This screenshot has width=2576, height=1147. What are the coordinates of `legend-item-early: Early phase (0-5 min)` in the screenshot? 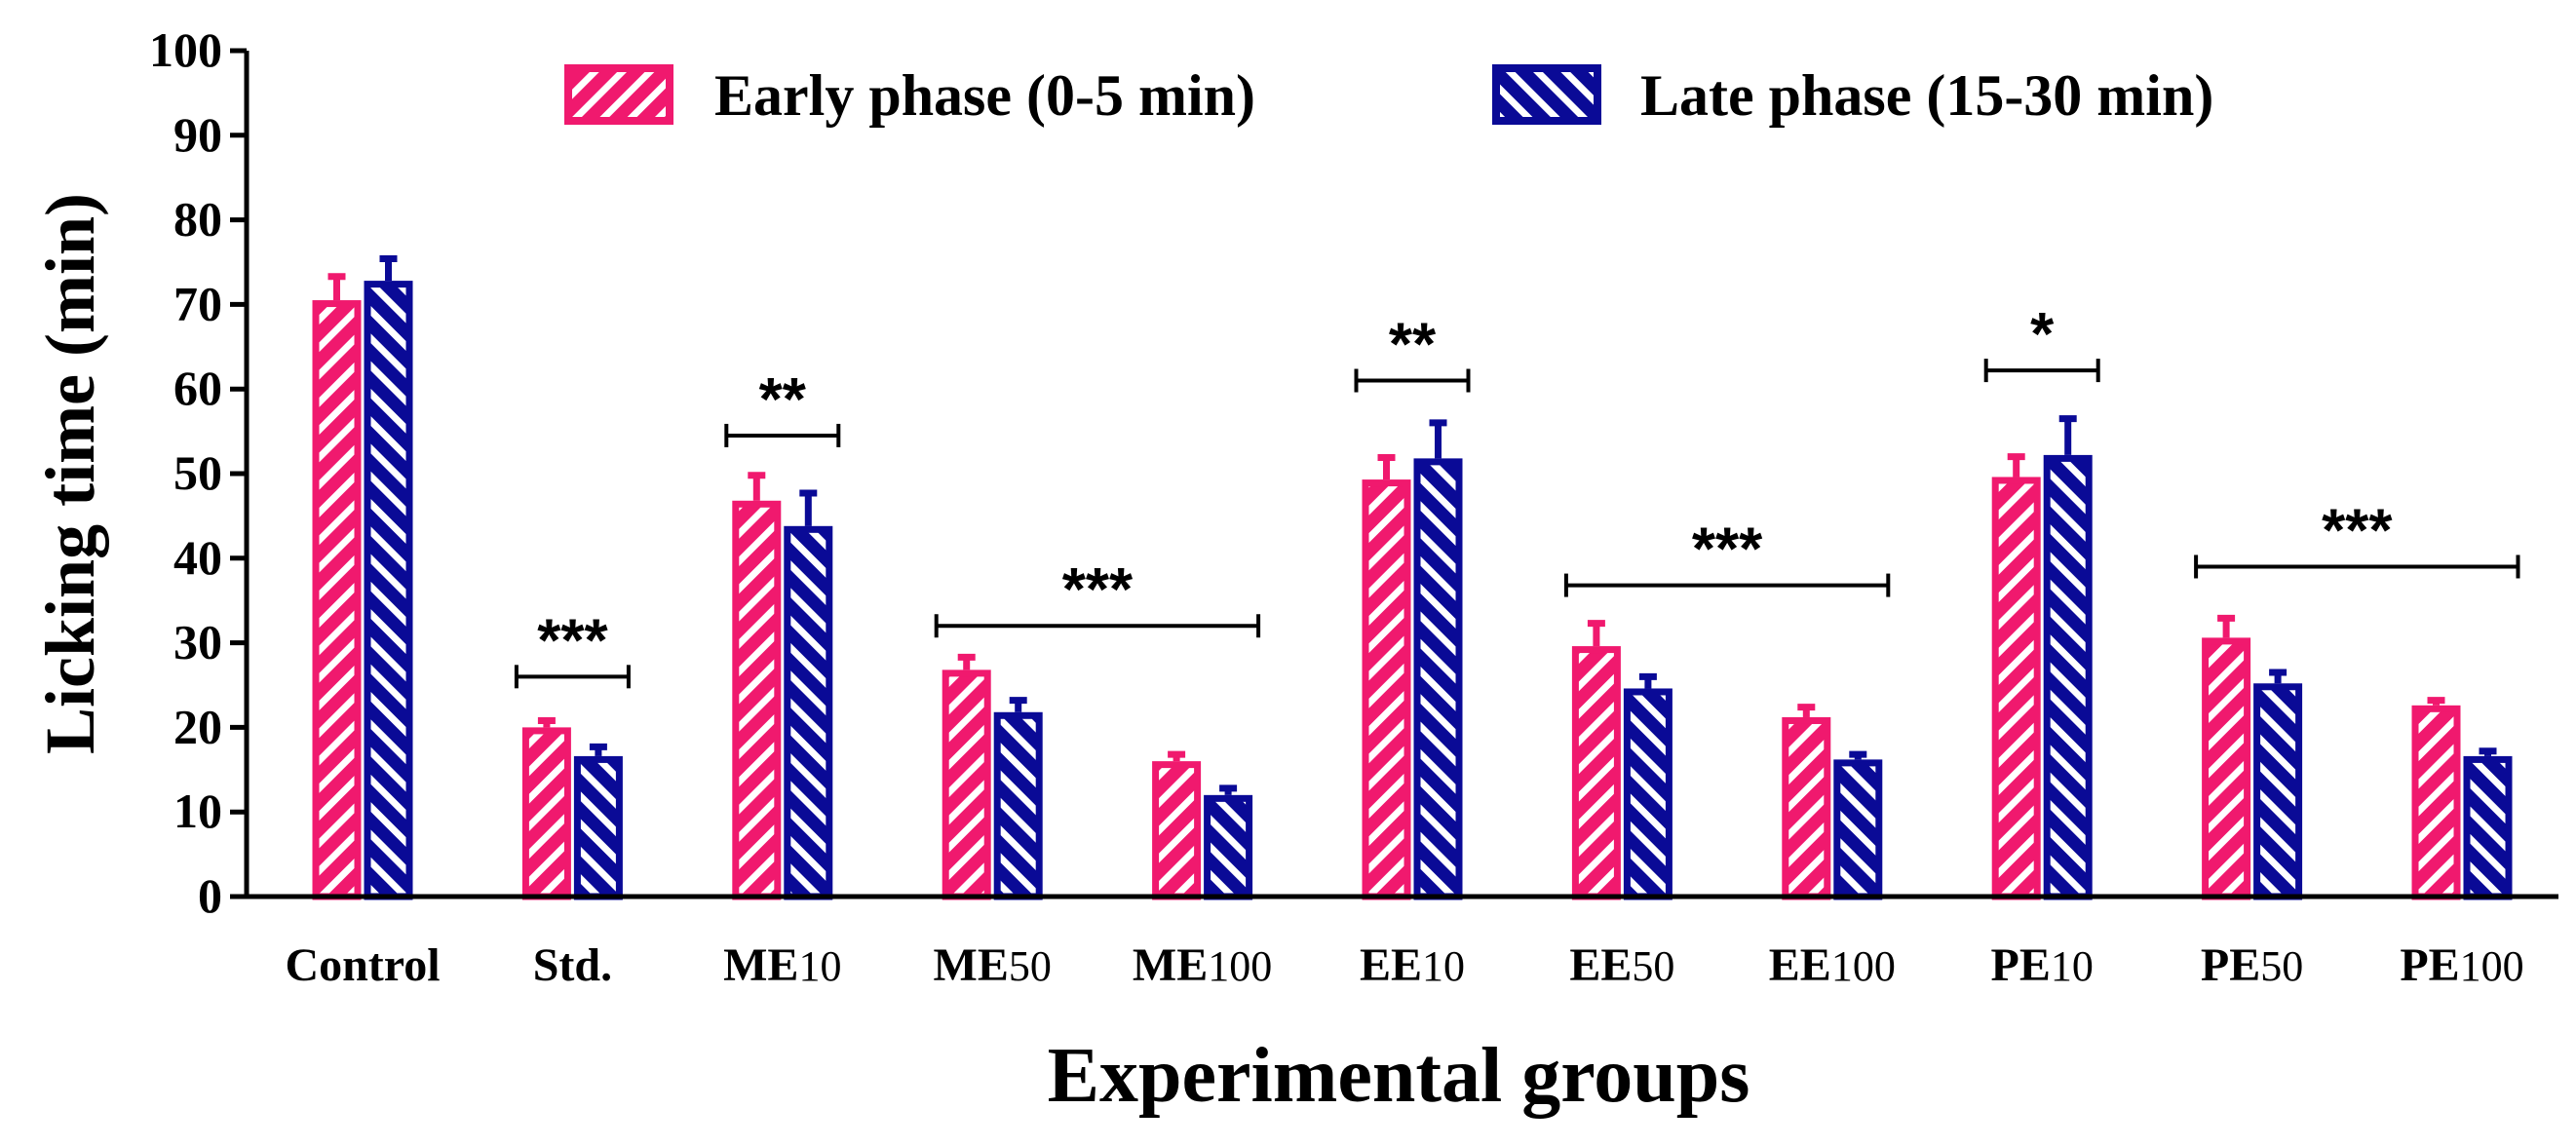 It's located at (909, 95).